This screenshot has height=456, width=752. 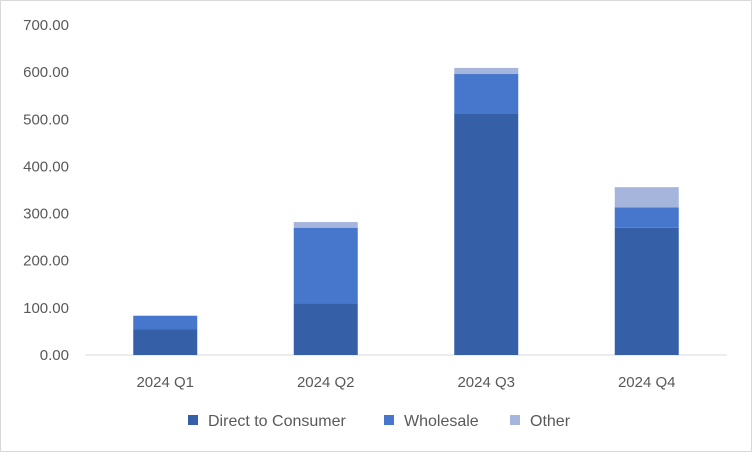 I want to click on legend-item-direct-to-consumer: Direct to Consumer, so click(x=267, y=421).